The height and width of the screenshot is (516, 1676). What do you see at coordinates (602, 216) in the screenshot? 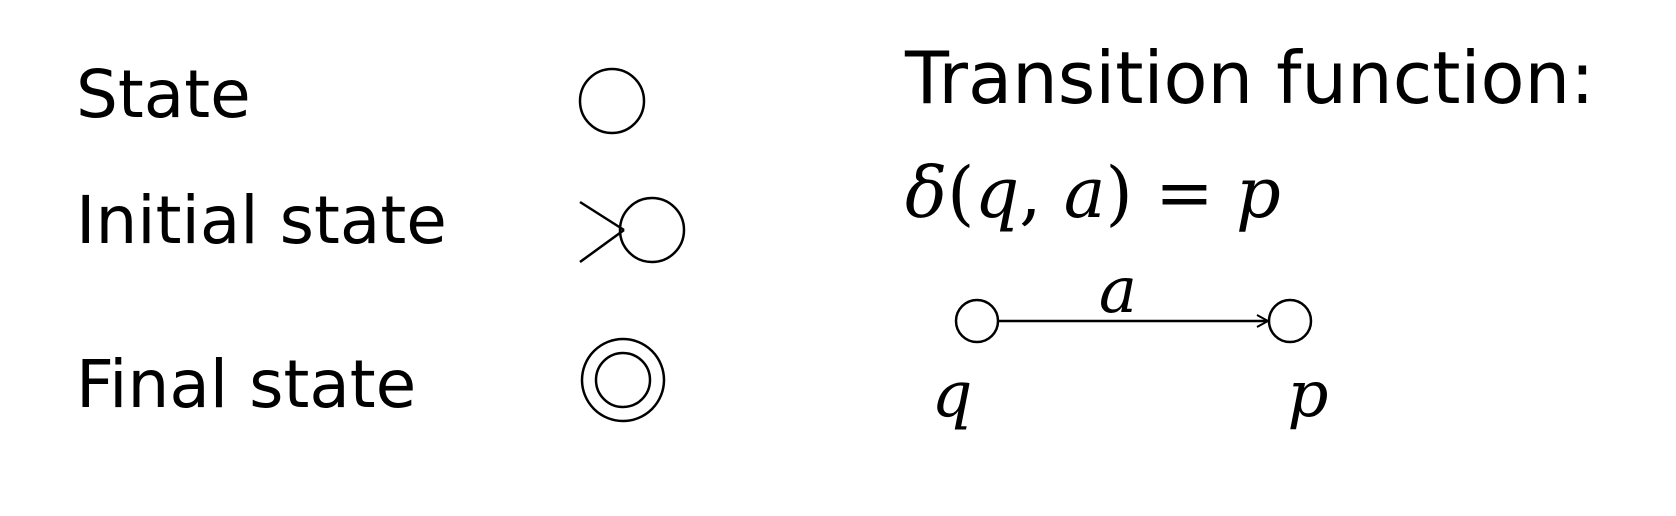
I see `initial-state-arrow-upper` at bounding box center [602, 216].